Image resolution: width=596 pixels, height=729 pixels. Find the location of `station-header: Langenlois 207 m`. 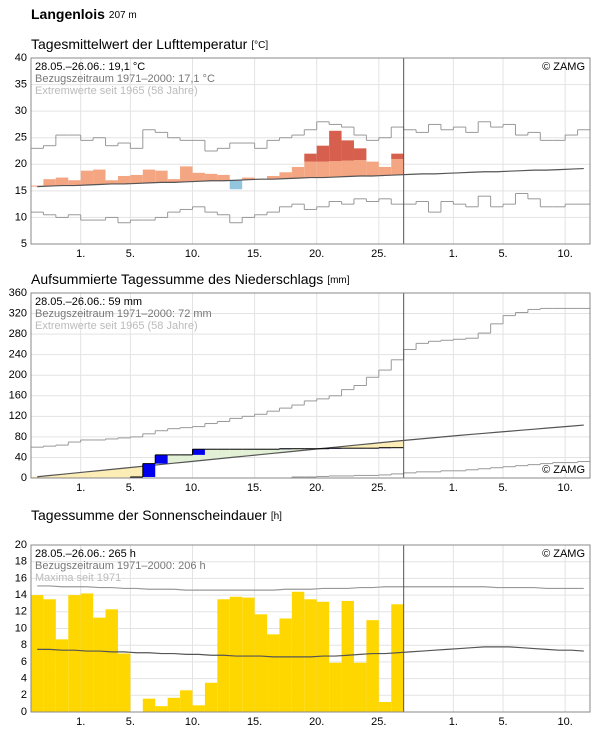

station-header: Langenlois 207 m is located at coordinates (84, 14).